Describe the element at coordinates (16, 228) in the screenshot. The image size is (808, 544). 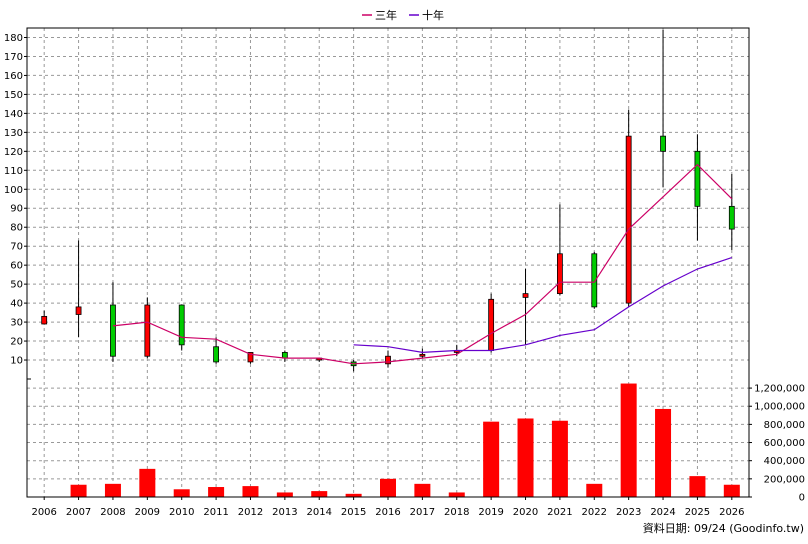
I see `price-tick-label: 80` at that location.